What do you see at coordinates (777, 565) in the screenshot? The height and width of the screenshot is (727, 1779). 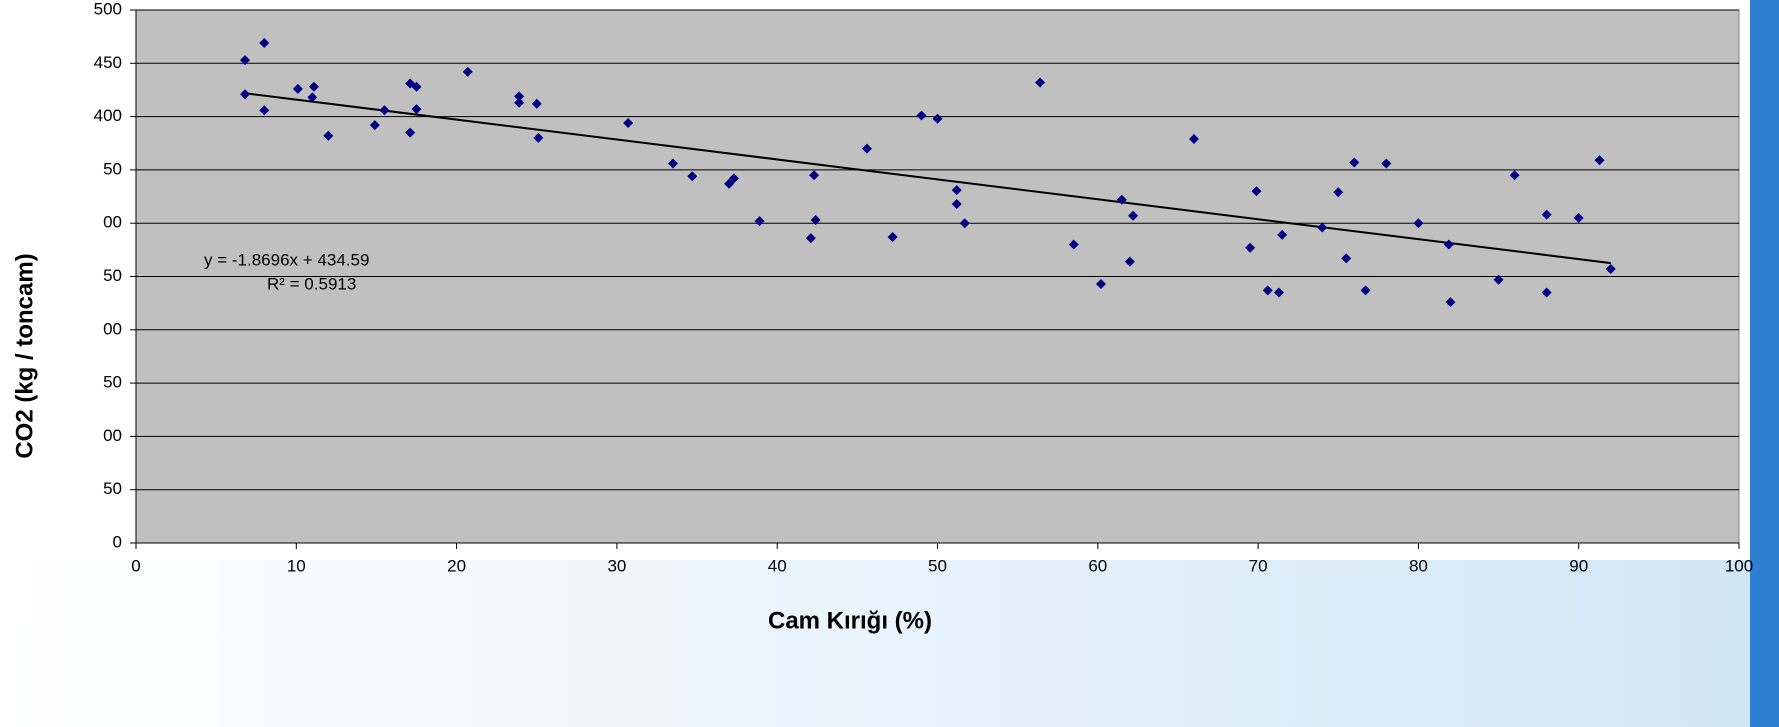 I see `x-tick-label: 40` at bounding box center [777, 565].